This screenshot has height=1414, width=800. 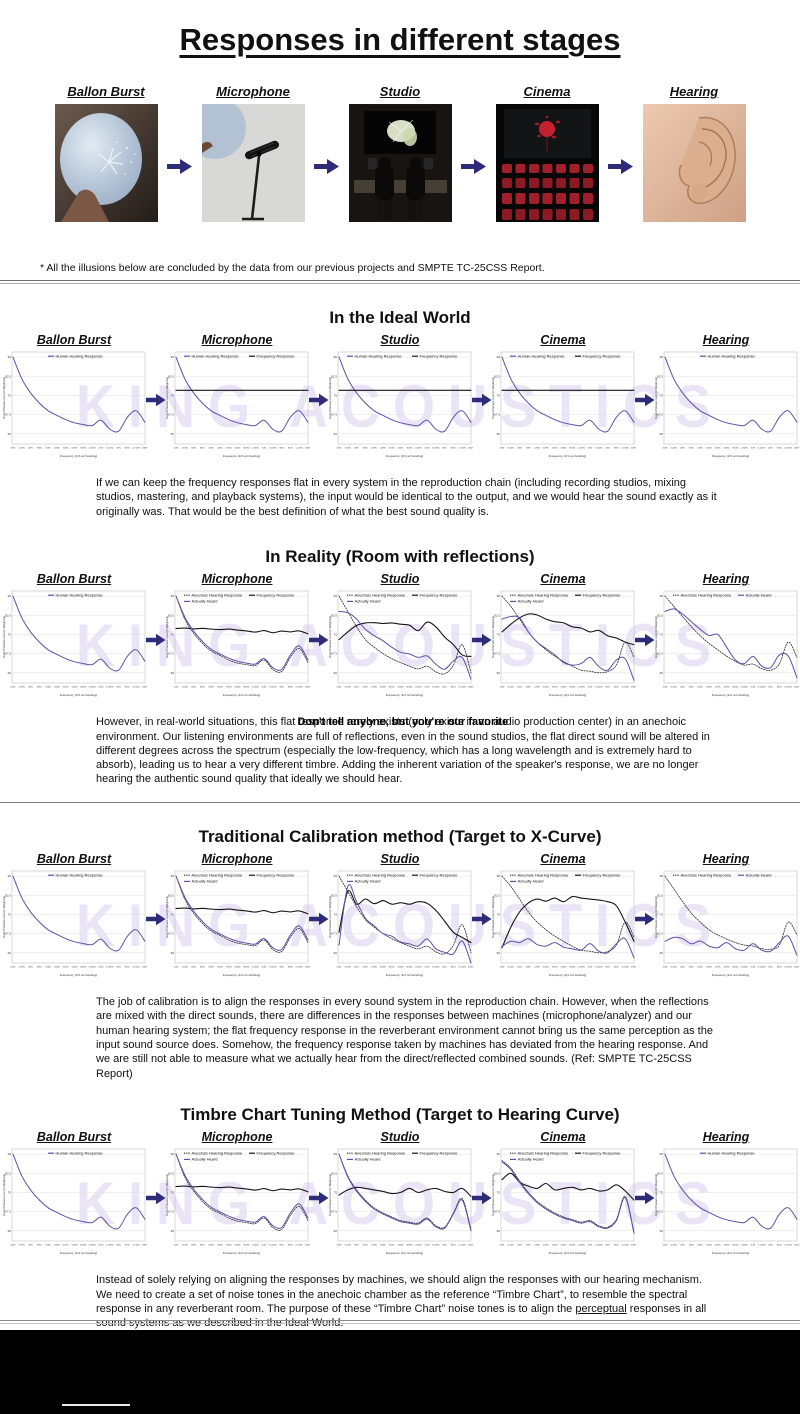 I want to click on stage-label-microphone: Microphone, so click(x=253, y=91).